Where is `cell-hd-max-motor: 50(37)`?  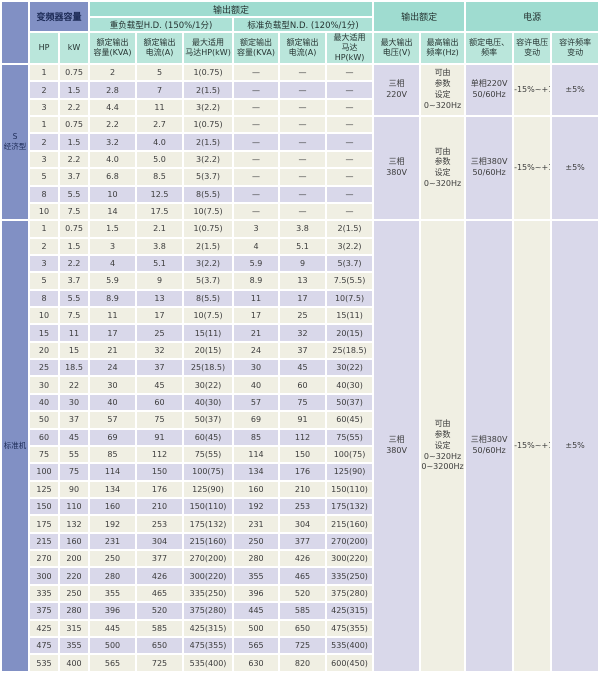 cell-hd-max-motor: 50(37) is located at coordinates (208, 420).